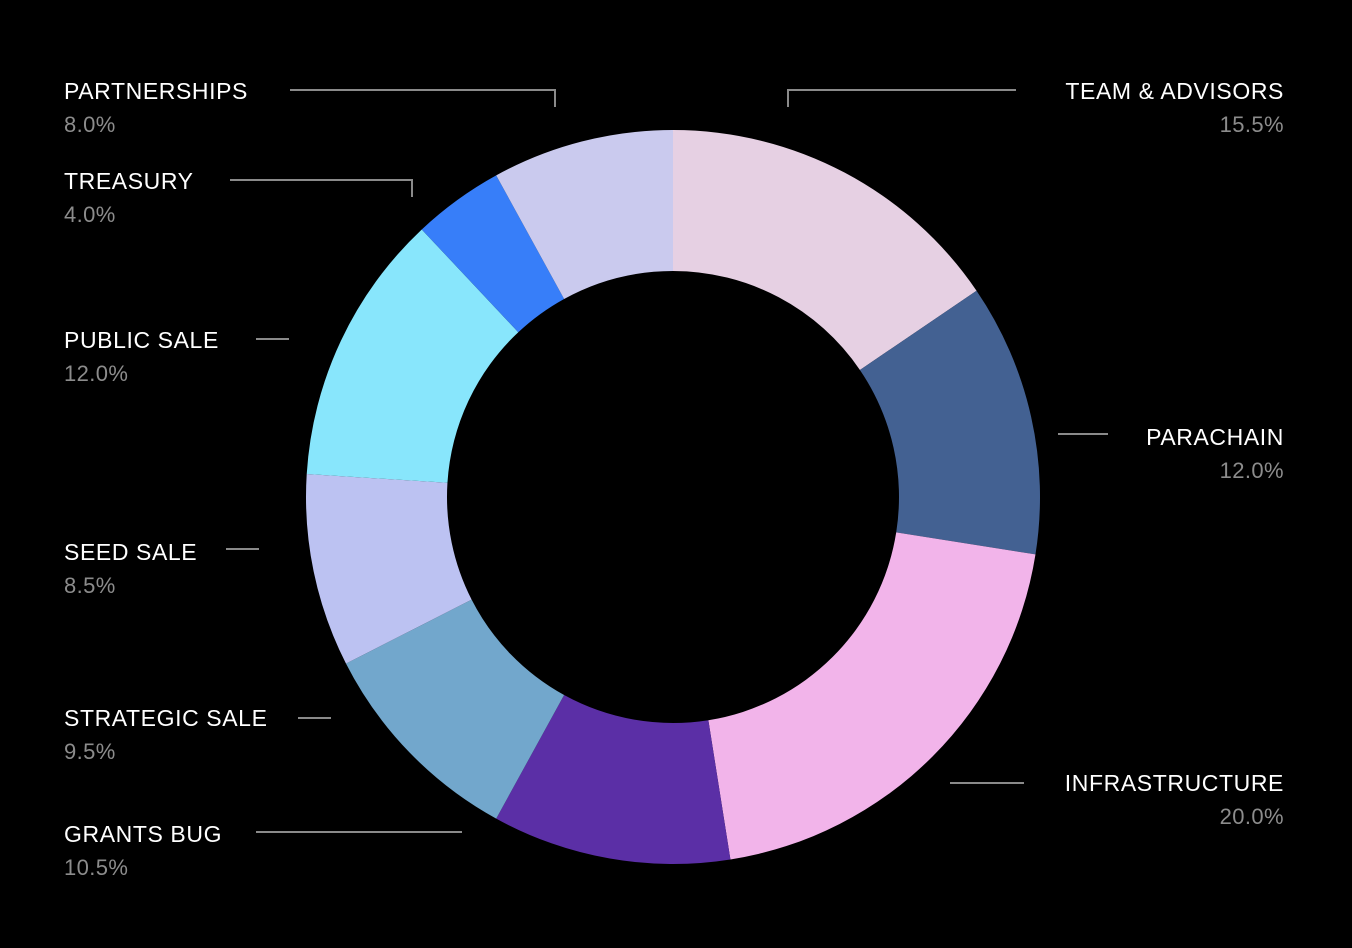 This screenshot has height=948, width=1352. Describe the element at coordinates (156, 91) in the screenshot. I see `slice-label-partnerships: PARTNERSHIPS` at that location.